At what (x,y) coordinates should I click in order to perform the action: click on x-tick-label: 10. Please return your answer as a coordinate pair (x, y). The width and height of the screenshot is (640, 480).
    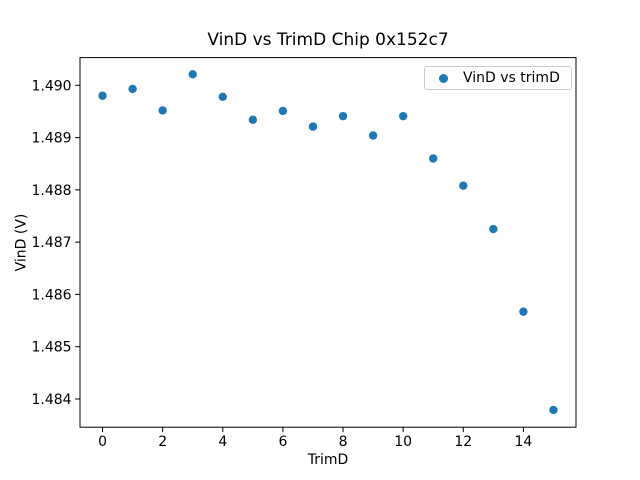
    Looking at the image, I should click on (403, 442).